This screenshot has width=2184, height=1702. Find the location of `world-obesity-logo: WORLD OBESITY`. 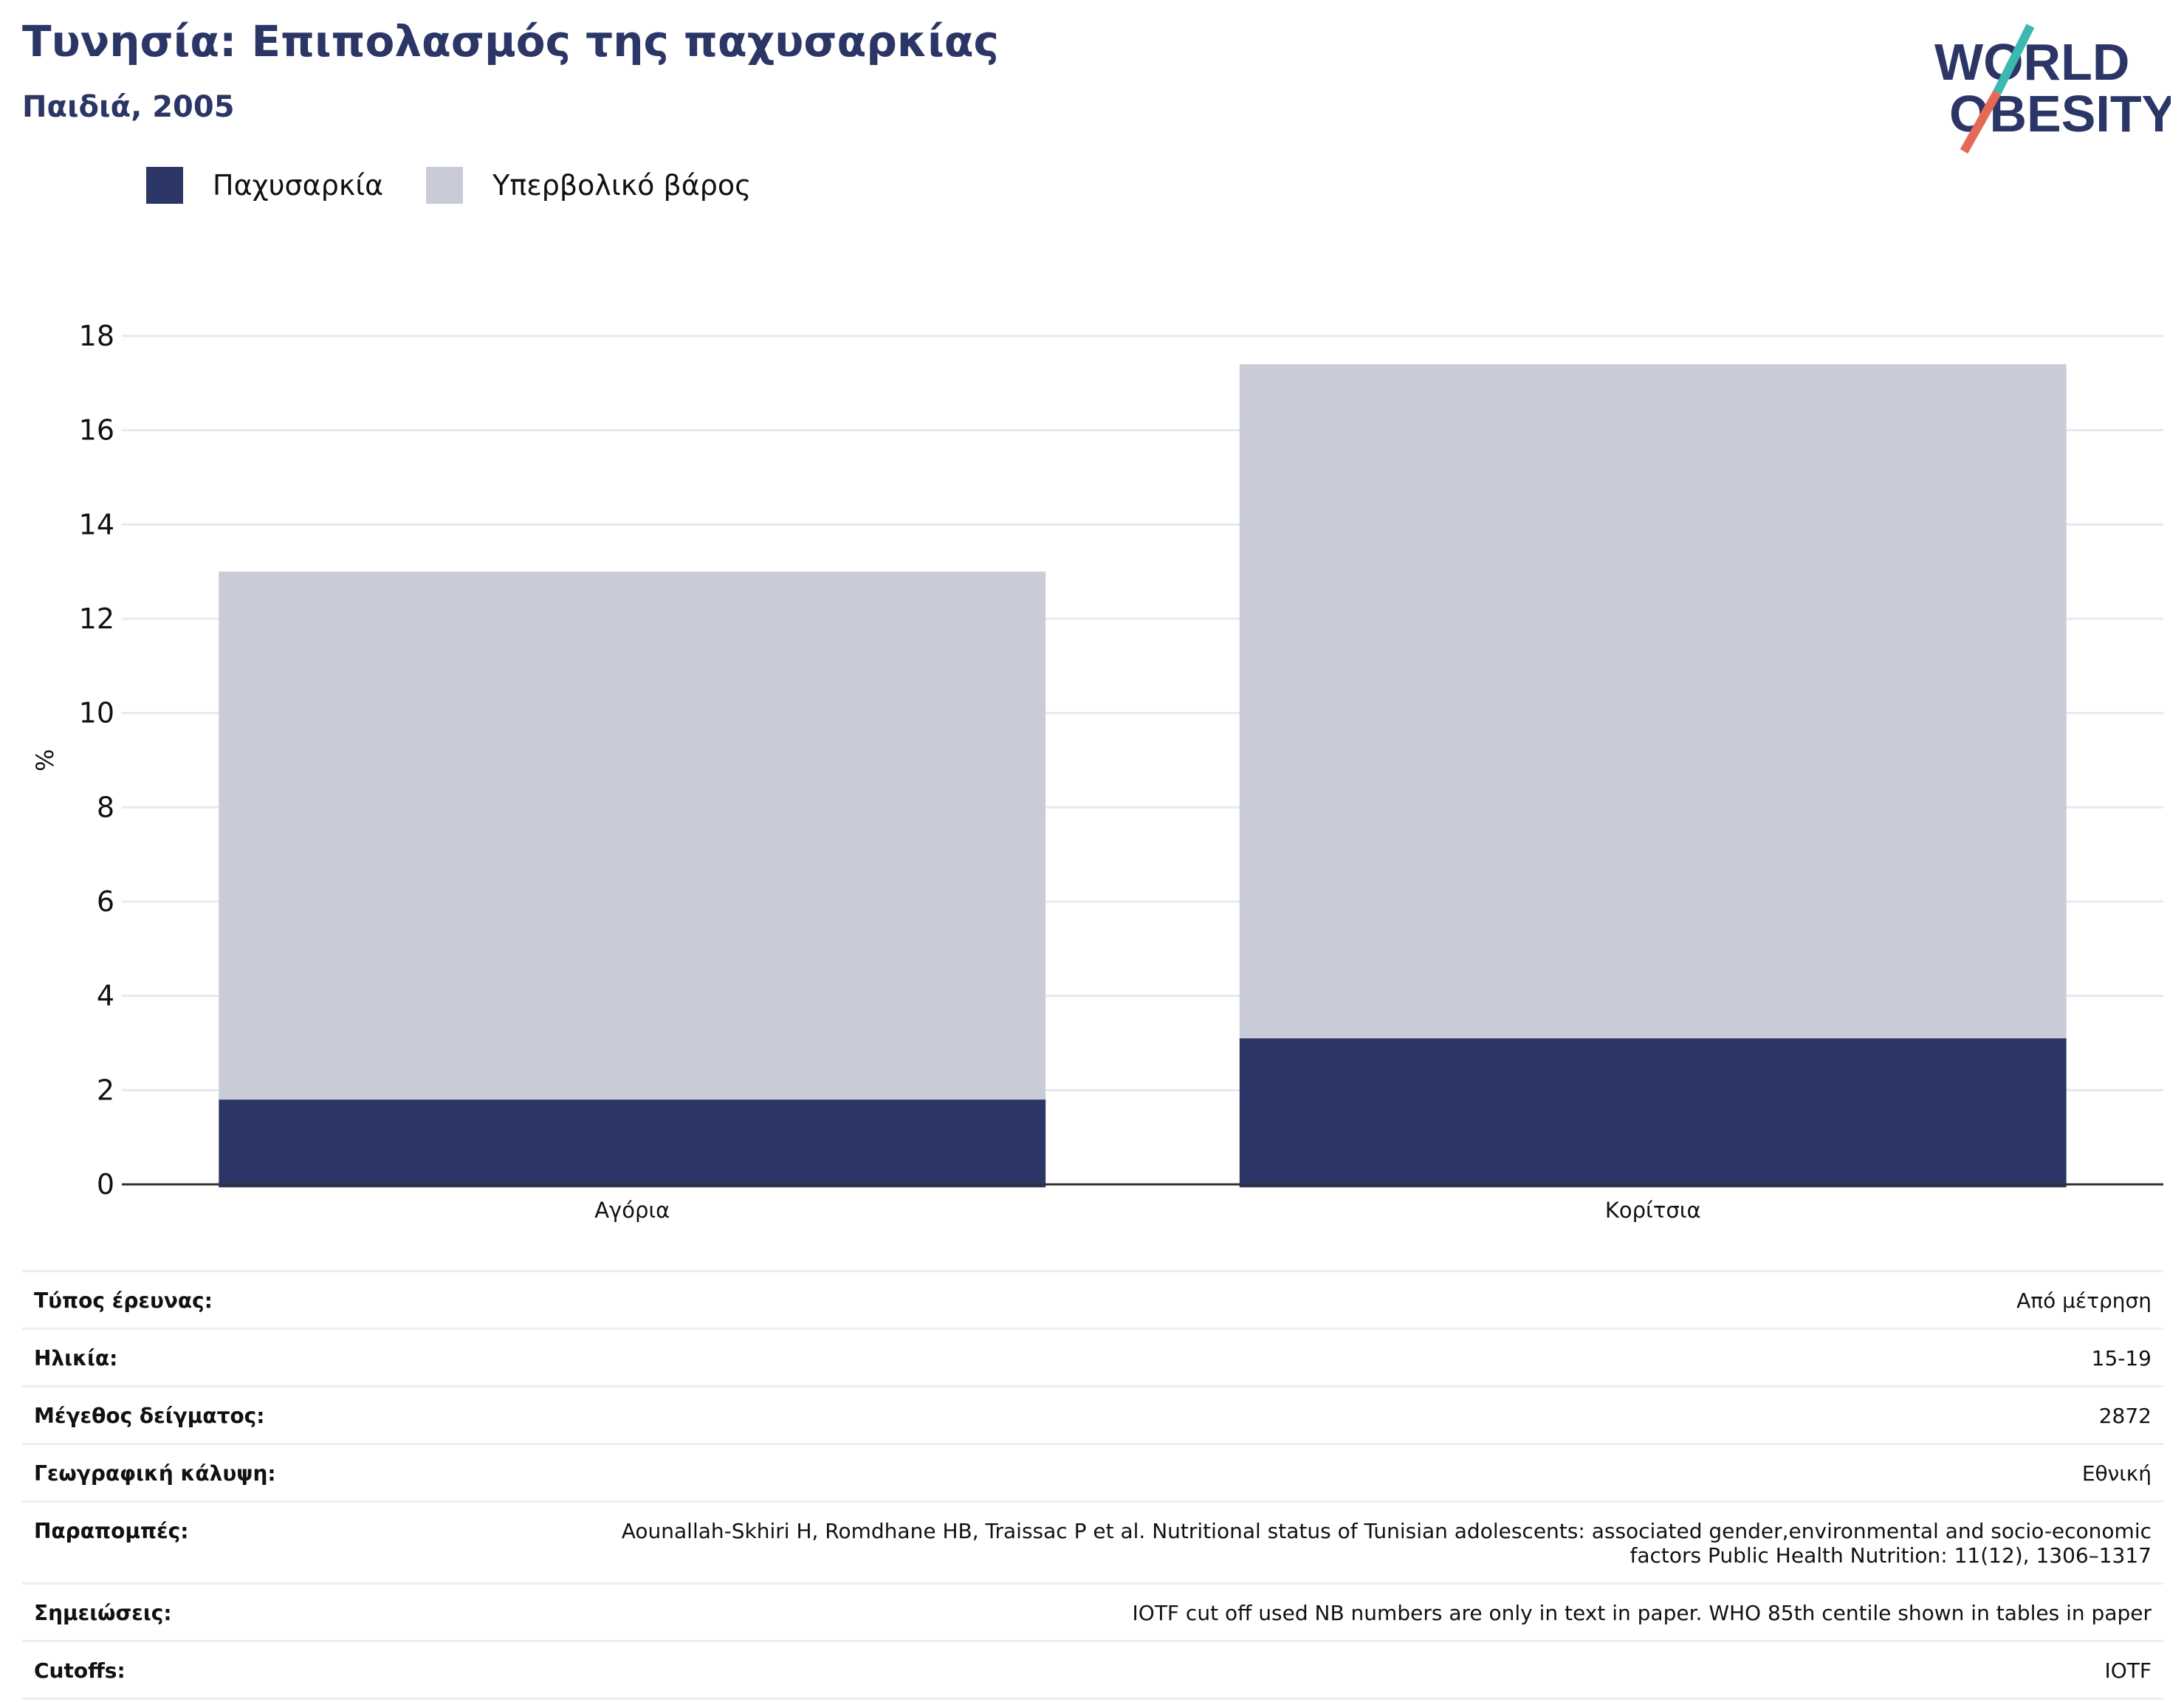

world-obesity-logo: WORLD OBESITY is located at coordinates (2052, 89).